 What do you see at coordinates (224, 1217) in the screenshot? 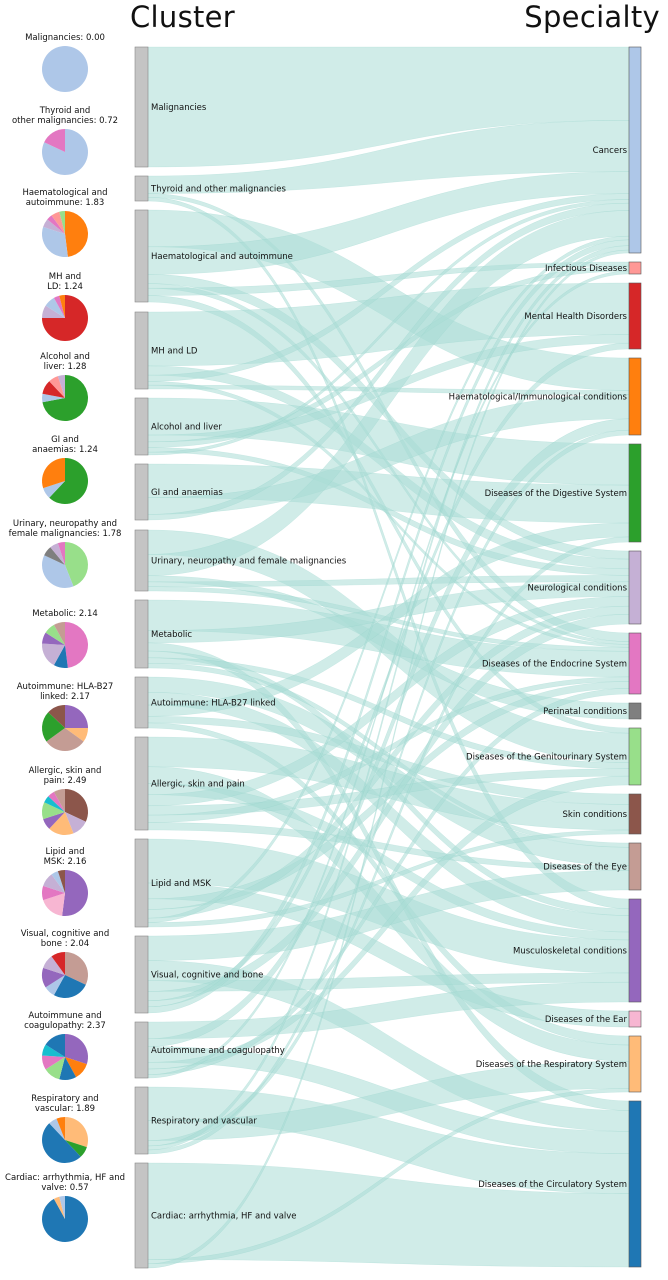
I see `cluster-label-14: Cardiac: arrhythmia, HF and valve` at bounding box center [224, 1217].